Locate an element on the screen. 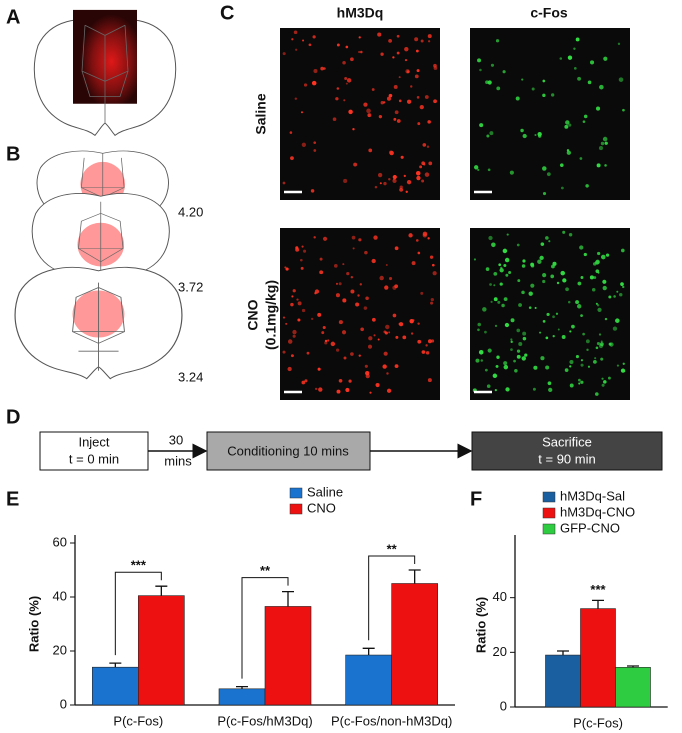 This screenshot has height=733, width=682. delay-text: mins is located at coordinates (178, 460).